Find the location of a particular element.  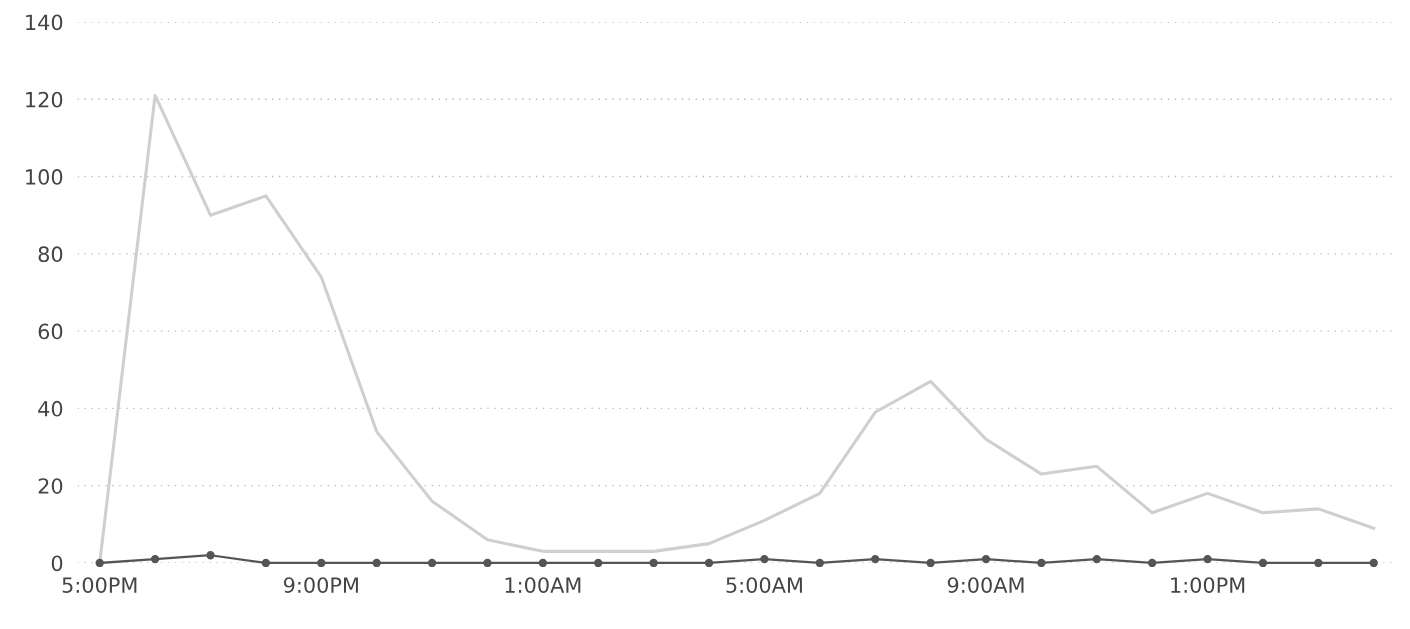

x-tick-label: 9:00PM is located at coordinates (320, 585).